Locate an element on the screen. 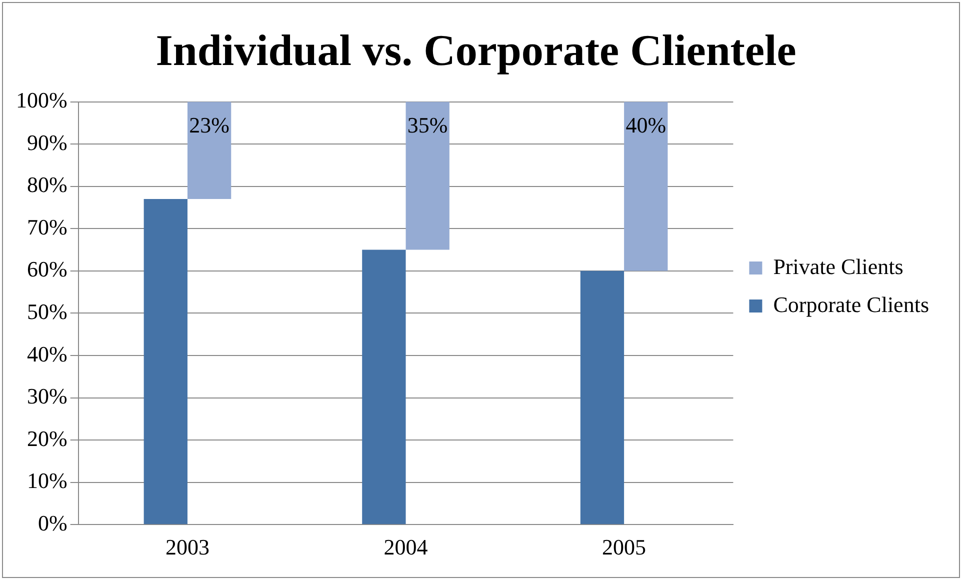 This screenshot has height=580, width=962. y-tick-label: 80% is located at coordinates (47, 185).